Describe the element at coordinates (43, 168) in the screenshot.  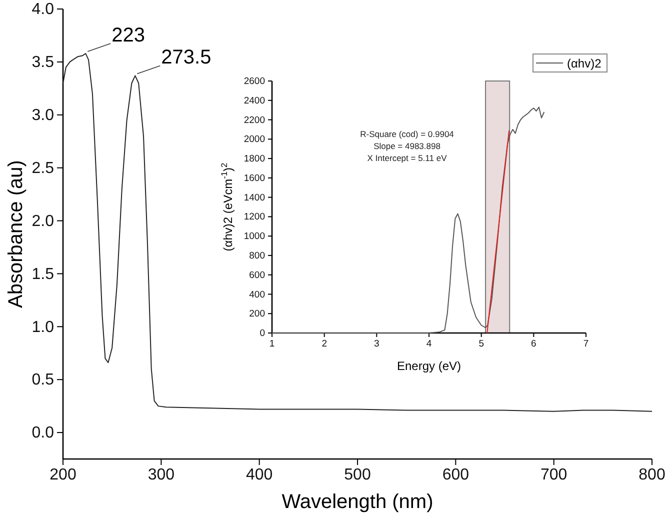
I see `y-tick-label: 2.5` at that location.